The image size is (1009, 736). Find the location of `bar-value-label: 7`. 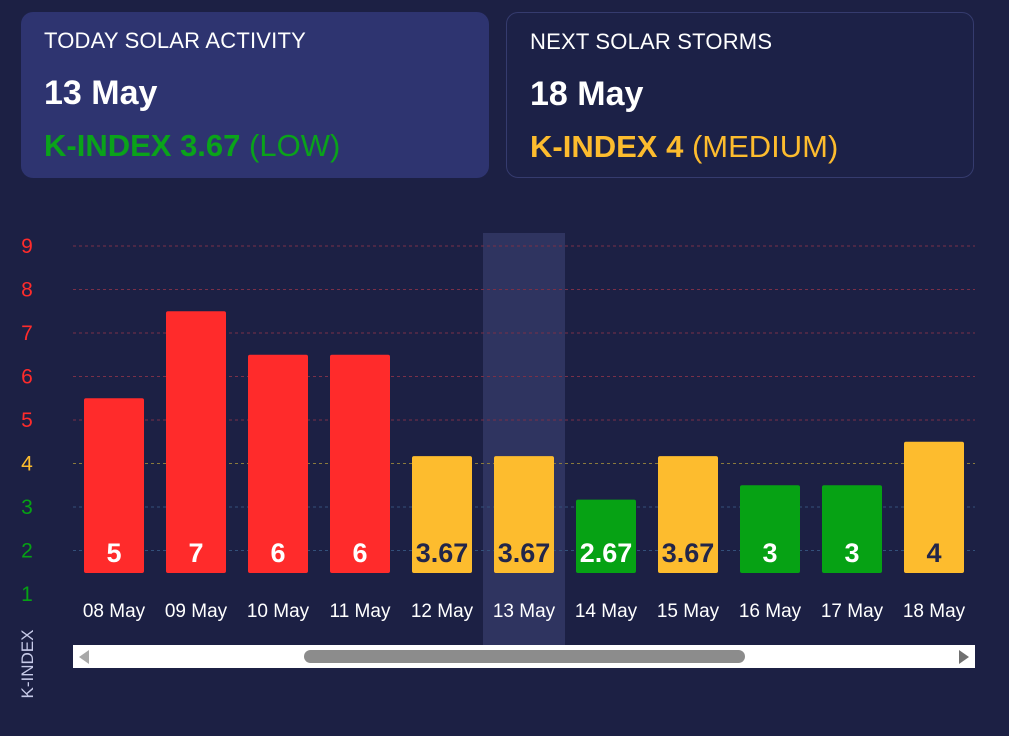

bar-value-label: 7 is located at coordinates (195, 553).